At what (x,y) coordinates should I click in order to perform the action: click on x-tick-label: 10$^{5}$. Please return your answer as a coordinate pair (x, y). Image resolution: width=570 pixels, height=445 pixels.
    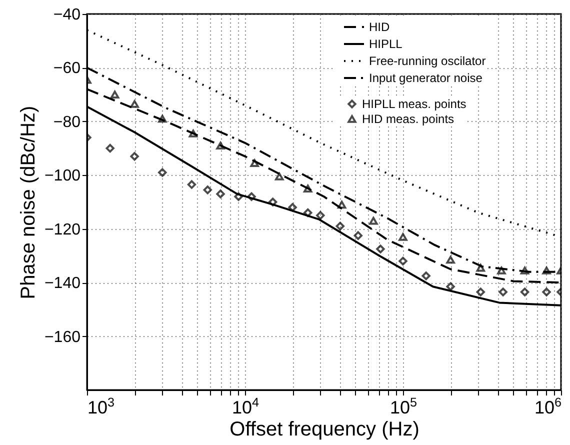
    Looking at the image, I should click on (404, 407).